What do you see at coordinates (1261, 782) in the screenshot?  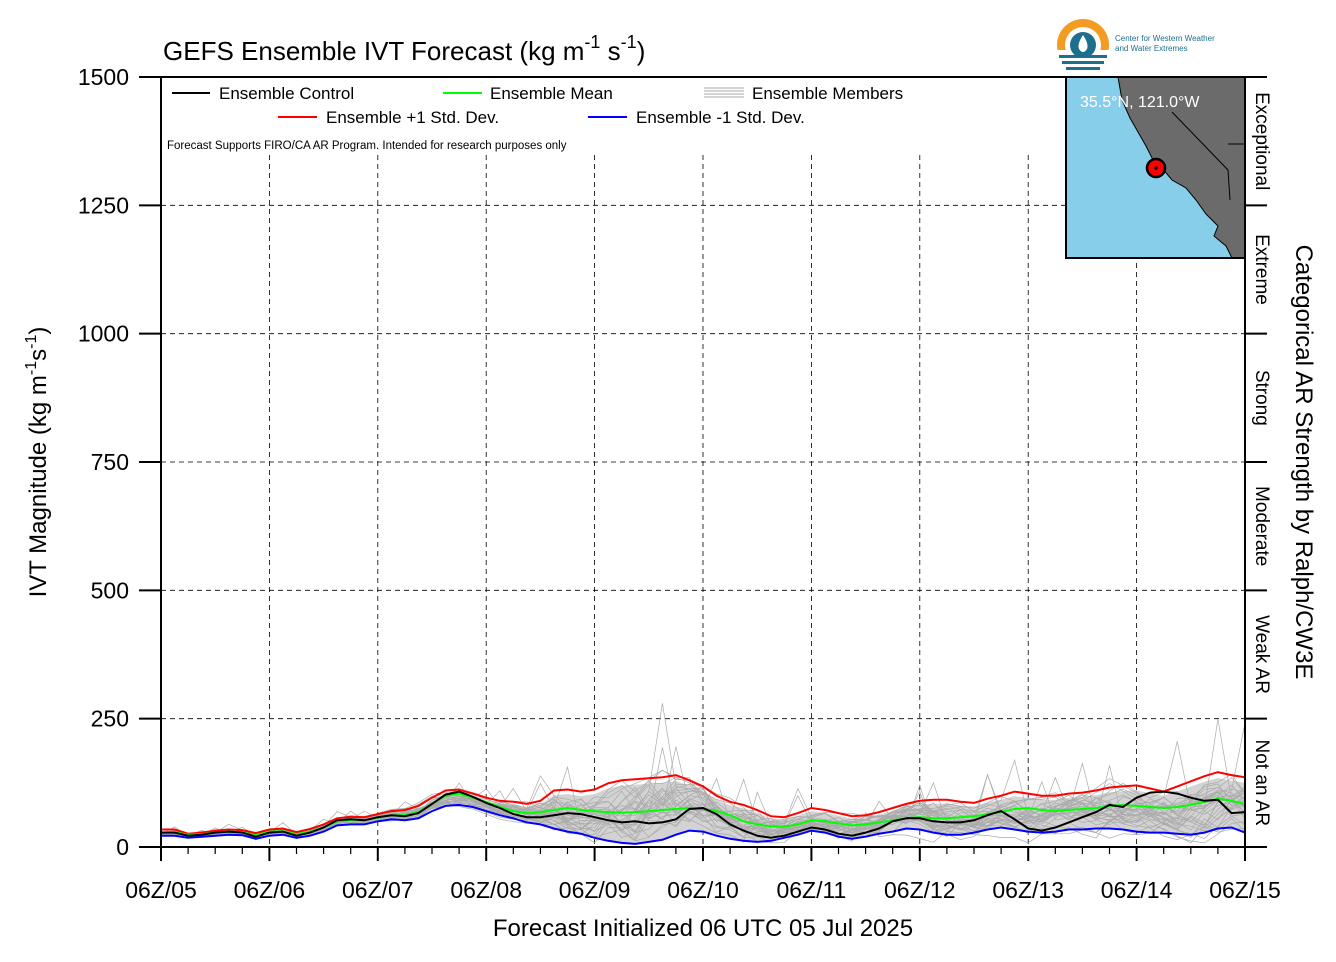 I see `category-label: Not an AR` at bounding box center [1261, 782].